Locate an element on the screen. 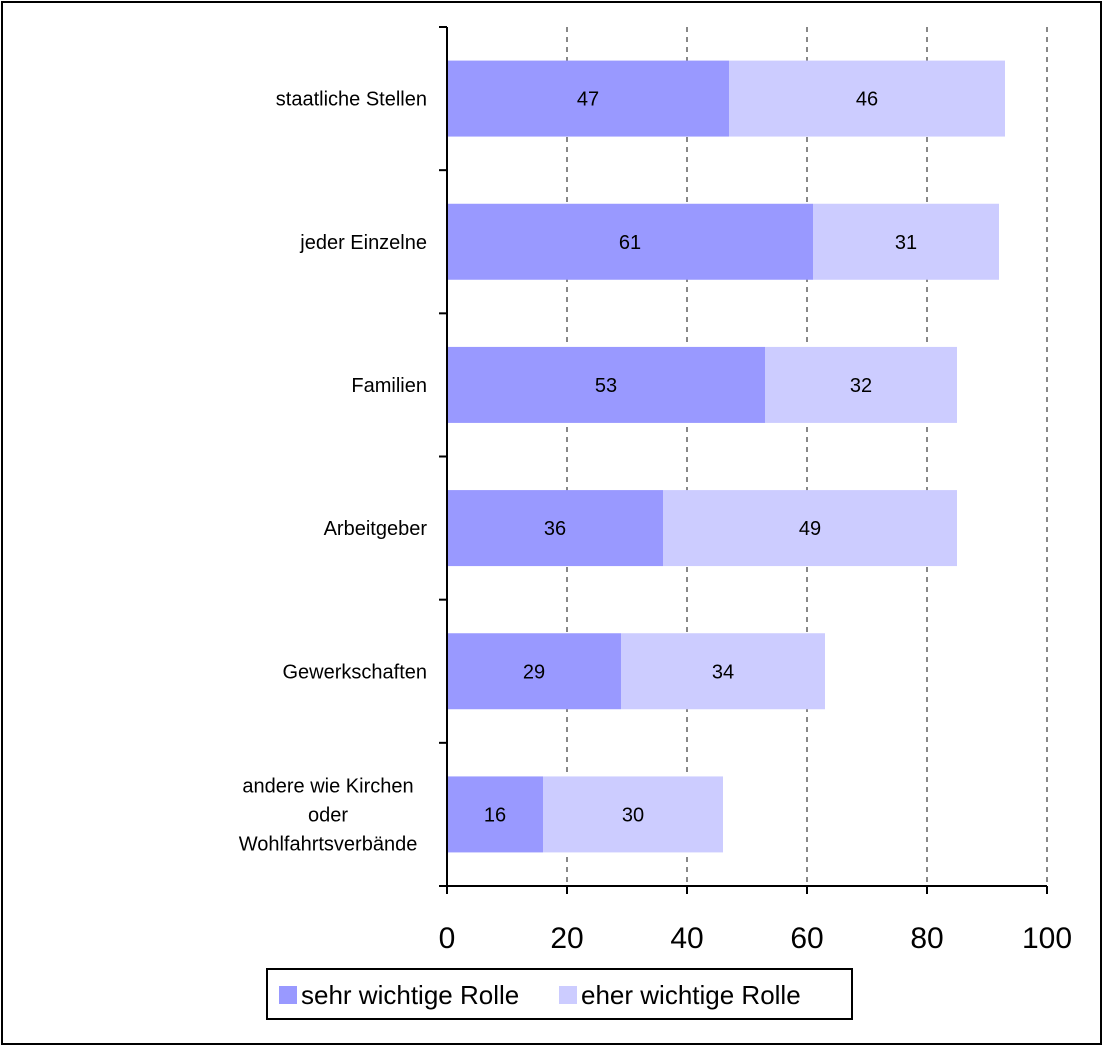 Image resolution: width=1105 pixels, height=1047 pixels. data-label-4-series-0: 29 is located at coordinates (534, 672).